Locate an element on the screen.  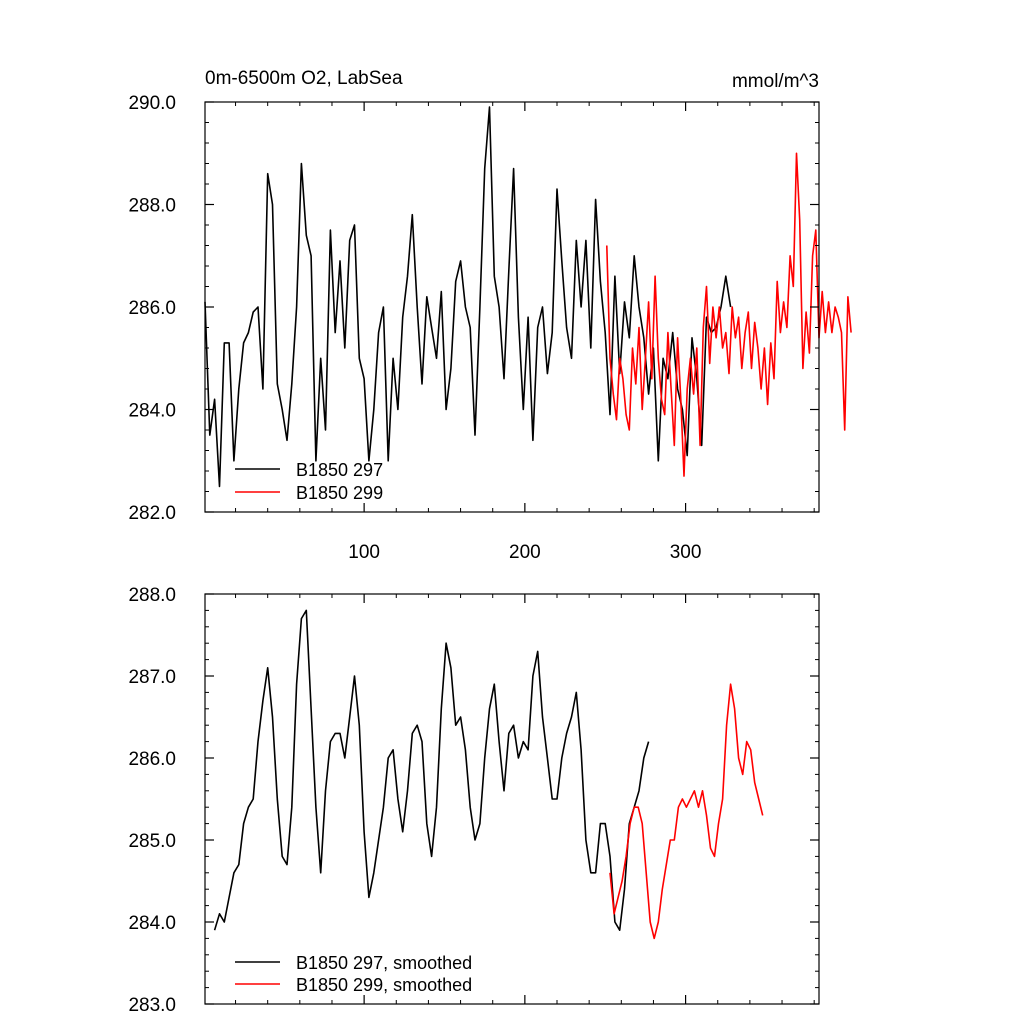
y-tick-label: 287.0 is located at coordinates (152, 677).